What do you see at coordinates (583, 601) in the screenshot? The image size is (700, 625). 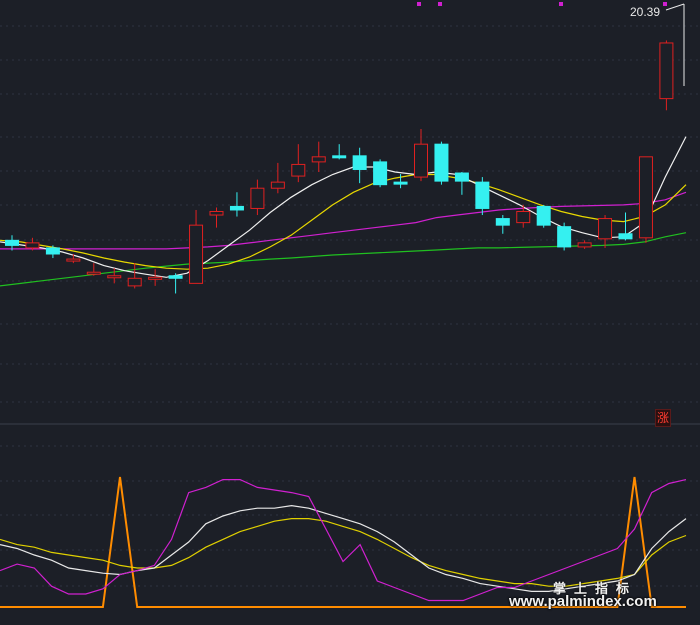 I see `watermark-url: www.palmindex.com` at bounding box center [583, 601].